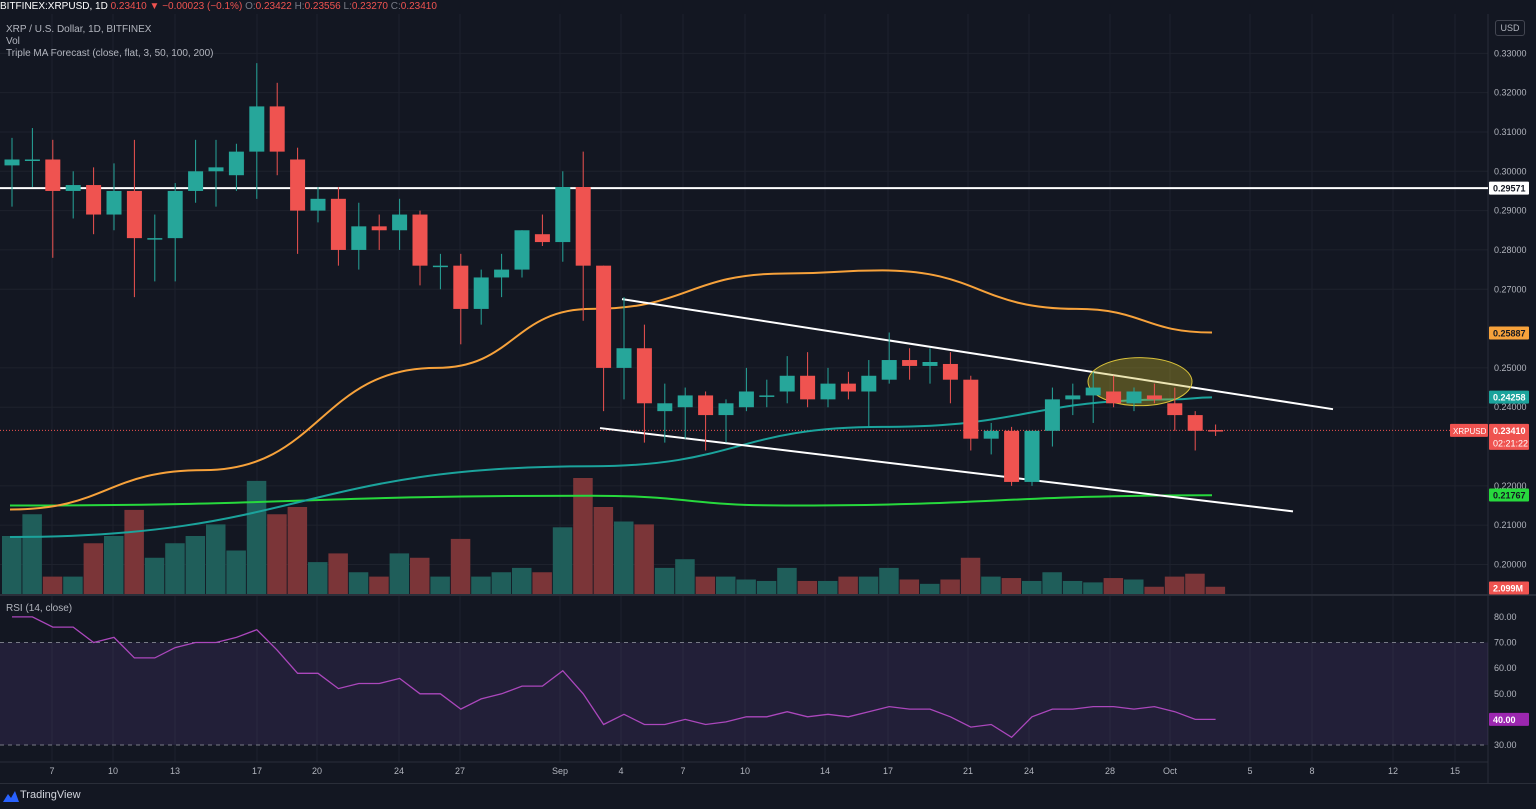  I want to click on time-tick-label: 28, so click(1110, 771).